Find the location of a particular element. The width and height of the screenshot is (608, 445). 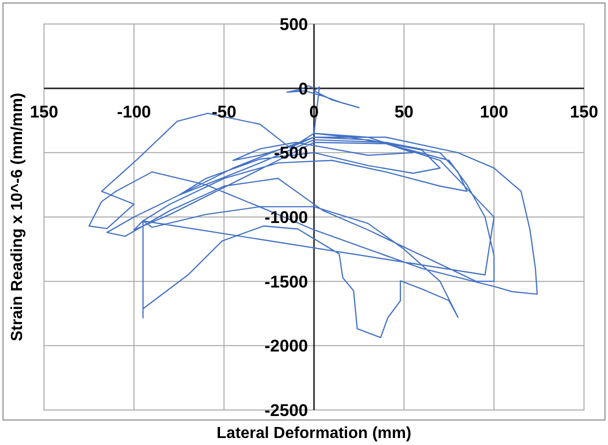

x-tick-label: -50 is located at coordinates (224, 112).